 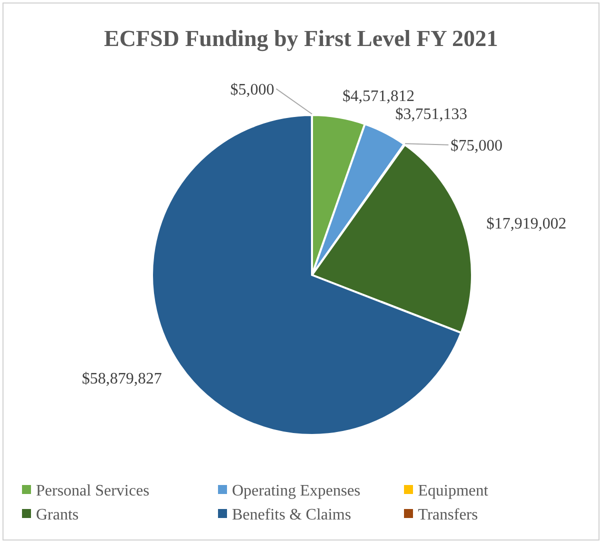 I want to click on data-label: $3,751,133, so click(x=431, y=114).